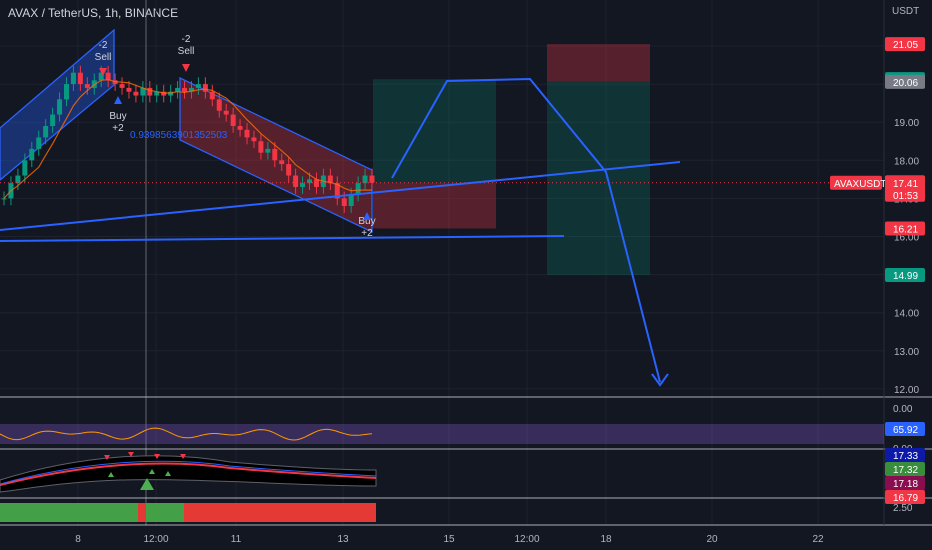  I want to click on oscillator-axis-label: 0.00, so click(903, 409).